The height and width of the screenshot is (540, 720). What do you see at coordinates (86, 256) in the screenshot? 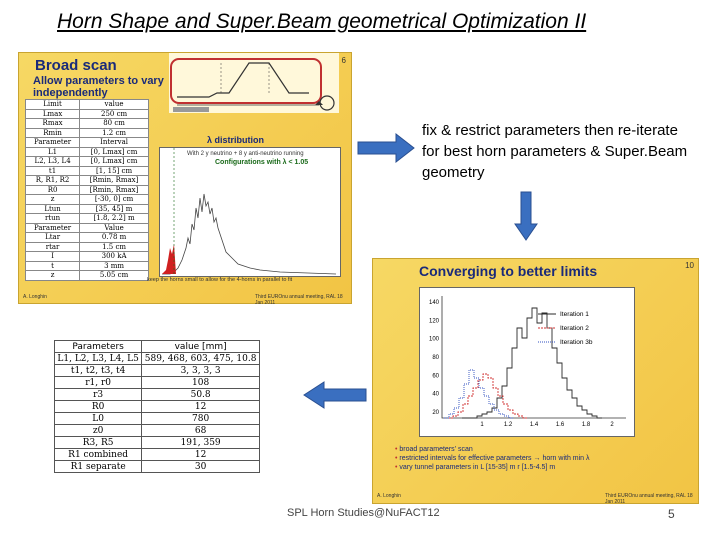
I see `table-row: I 300 kA` at bounding box center [86, 256].